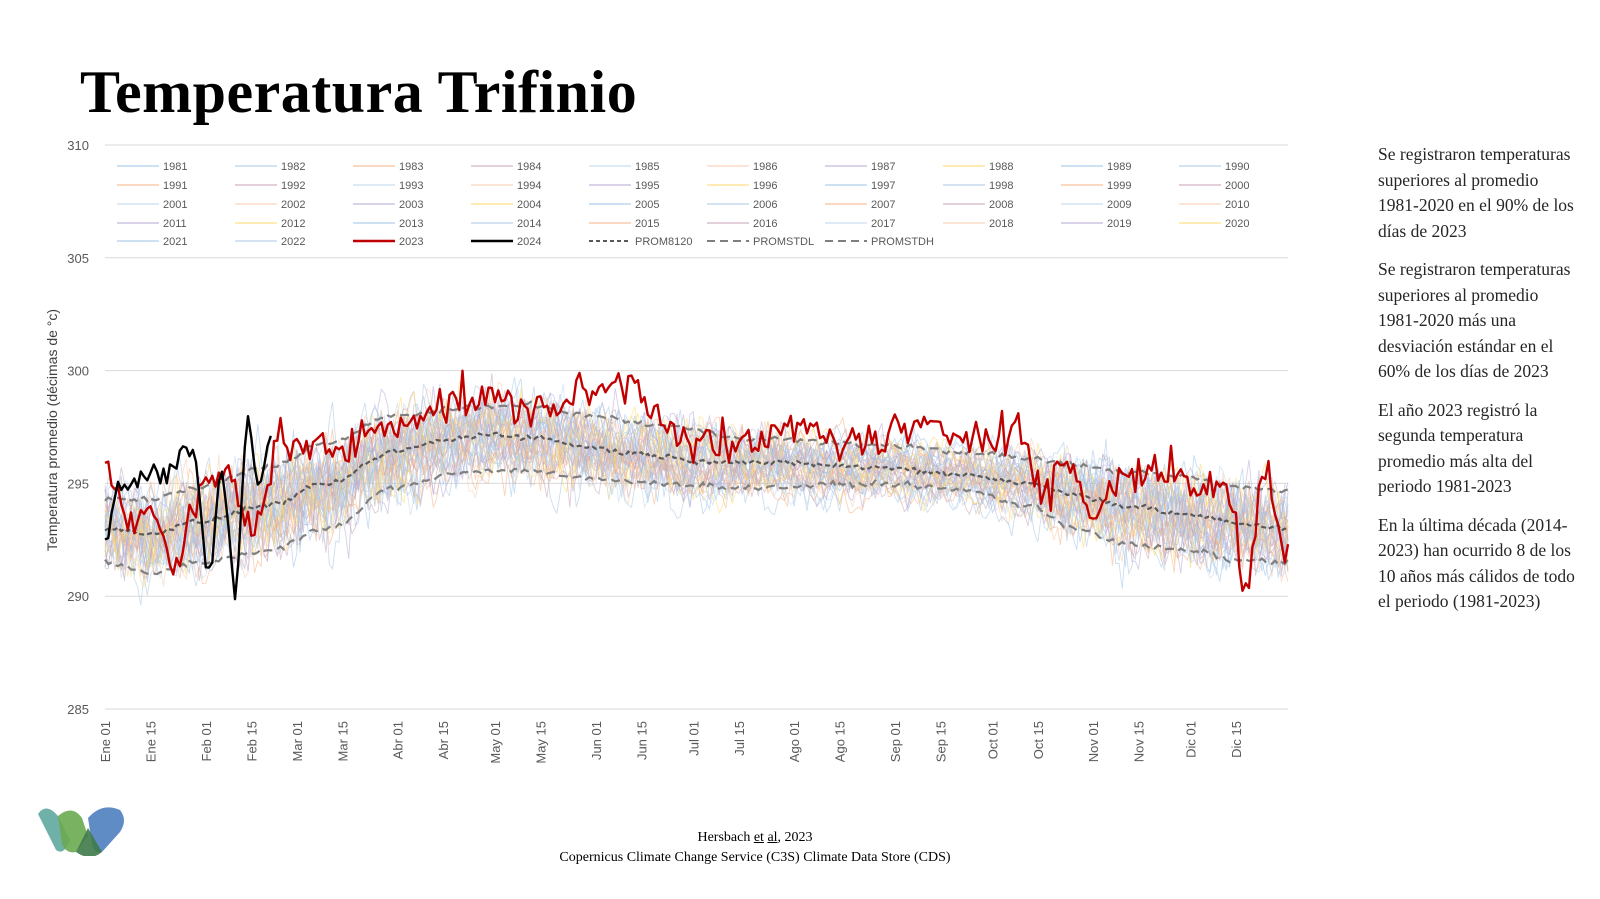  What do you see at coordinates (647, 224) in the screenshot?
I see `legend-label: 2015` at bounding box center [647, 224].